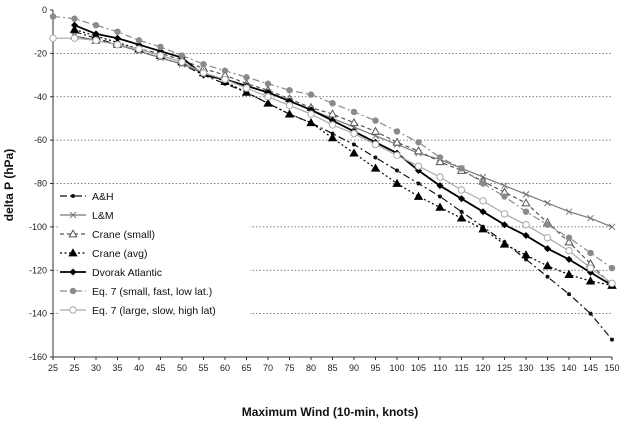 The width and height of the screenshot is (621, 425). I want to click on legend-item: Eq. 7 (large, slow, high lat), so click(138, 311).